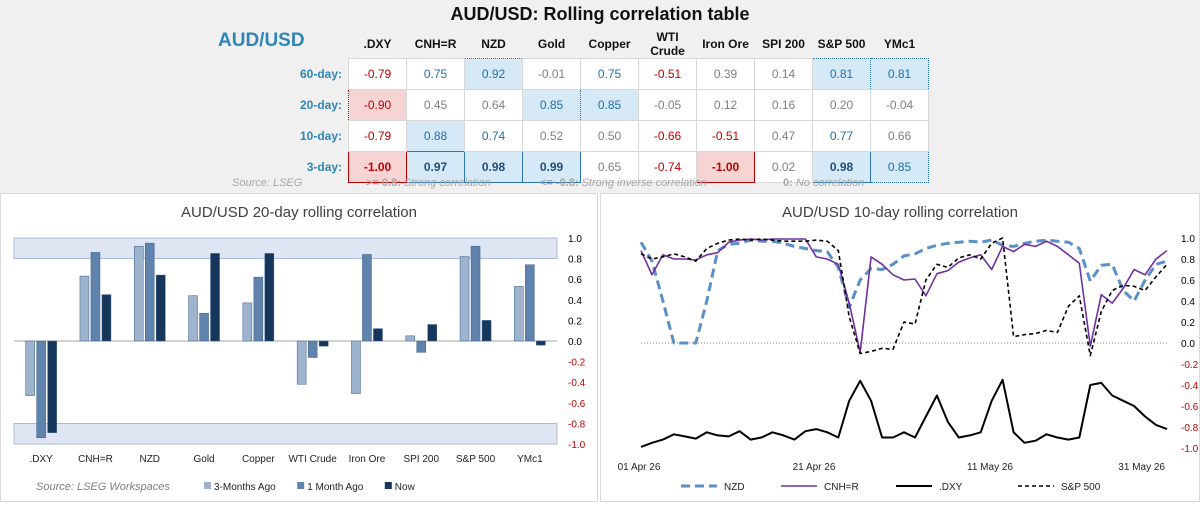  Describe the element at coordinates (899, 44) in the screenshot. I see `column-header: YMc1` at that location.